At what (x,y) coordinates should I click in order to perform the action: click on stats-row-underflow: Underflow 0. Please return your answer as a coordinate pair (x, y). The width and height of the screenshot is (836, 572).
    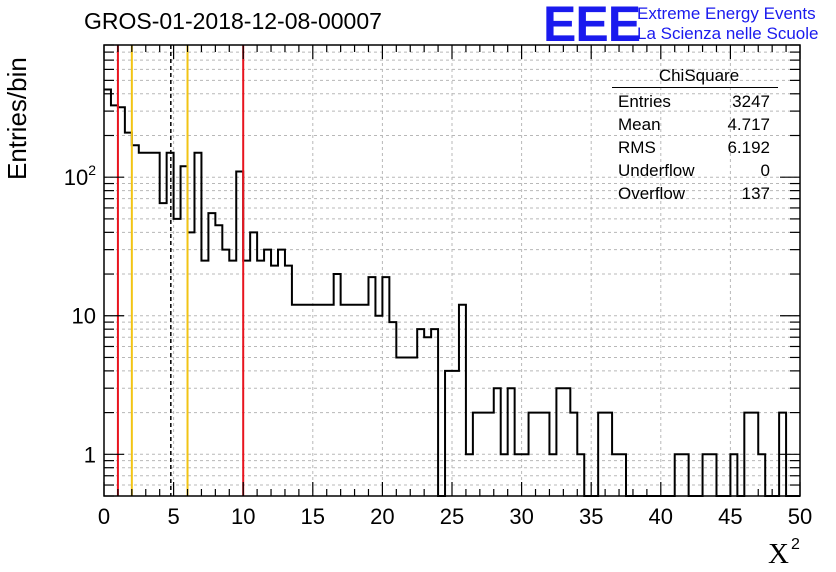
    Looking at the image, I should click on (695, 170).